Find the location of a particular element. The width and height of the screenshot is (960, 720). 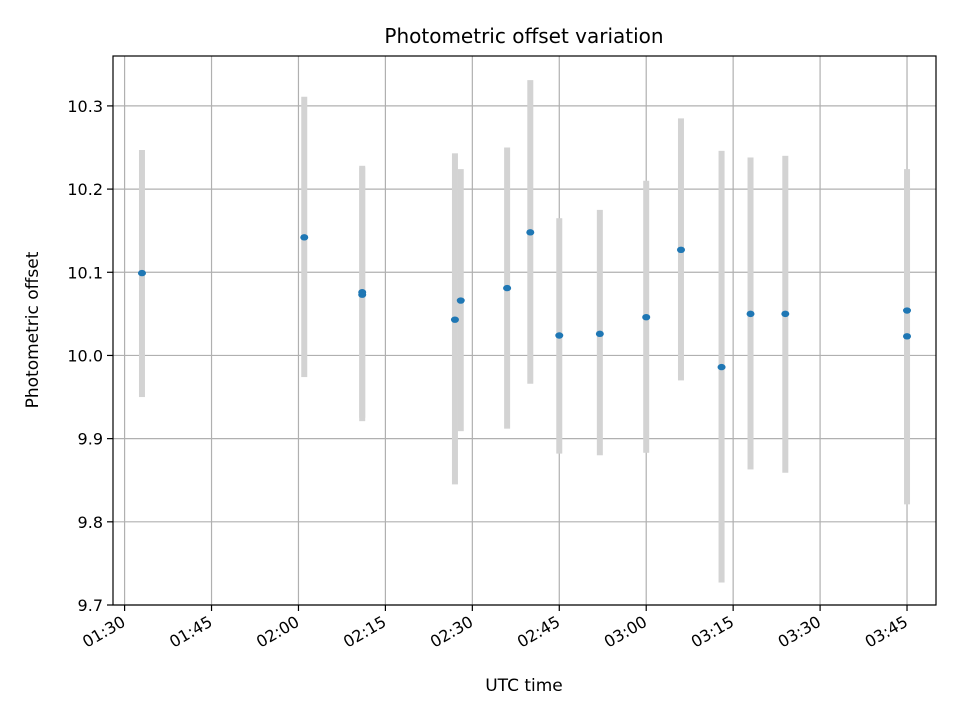

chart-title: Photometric offset variation is located at coordinates (523, 36).